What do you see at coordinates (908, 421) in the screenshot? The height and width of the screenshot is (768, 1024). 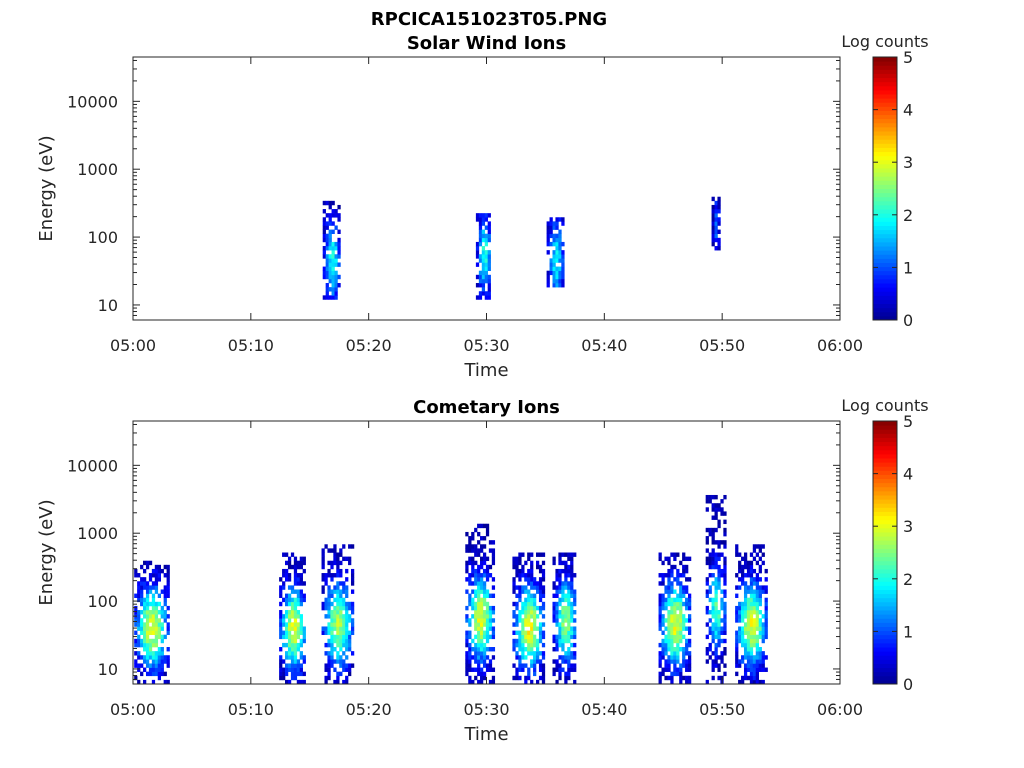 I see `colorbar-tick-label: 5` at bounding box center [908, 421].